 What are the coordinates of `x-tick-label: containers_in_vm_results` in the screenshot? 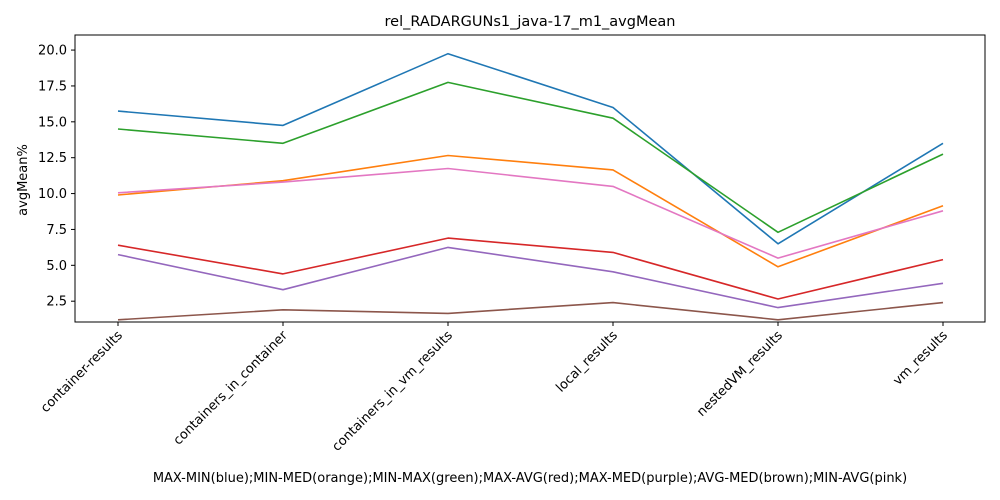 It's located at (393, 391).